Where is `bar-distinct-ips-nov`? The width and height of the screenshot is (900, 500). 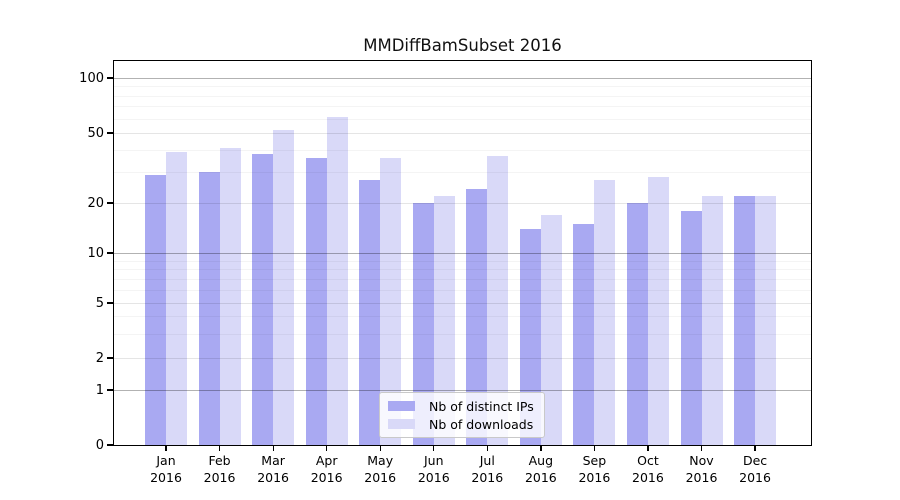 bar-distinct-ips-nov is located at coordinates (691, 327).